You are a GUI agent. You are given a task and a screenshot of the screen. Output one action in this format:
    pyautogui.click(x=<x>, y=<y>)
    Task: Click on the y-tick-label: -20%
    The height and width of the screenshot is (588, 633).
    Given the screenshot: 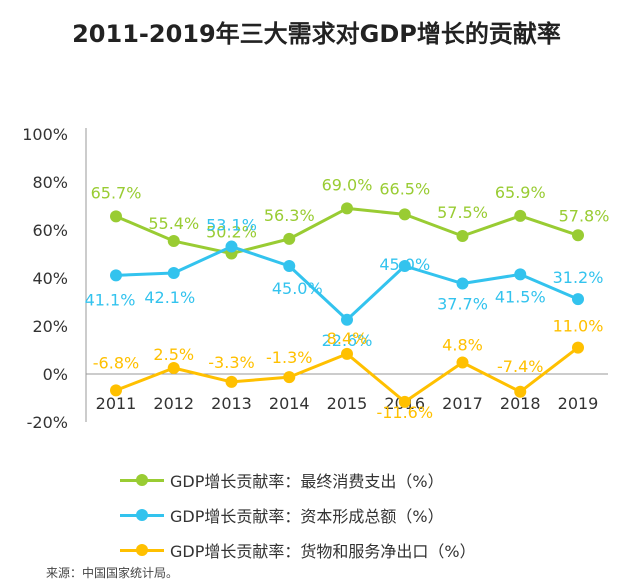 What is the action you would take?
    pyautogui.click(x=47, y=422)
    